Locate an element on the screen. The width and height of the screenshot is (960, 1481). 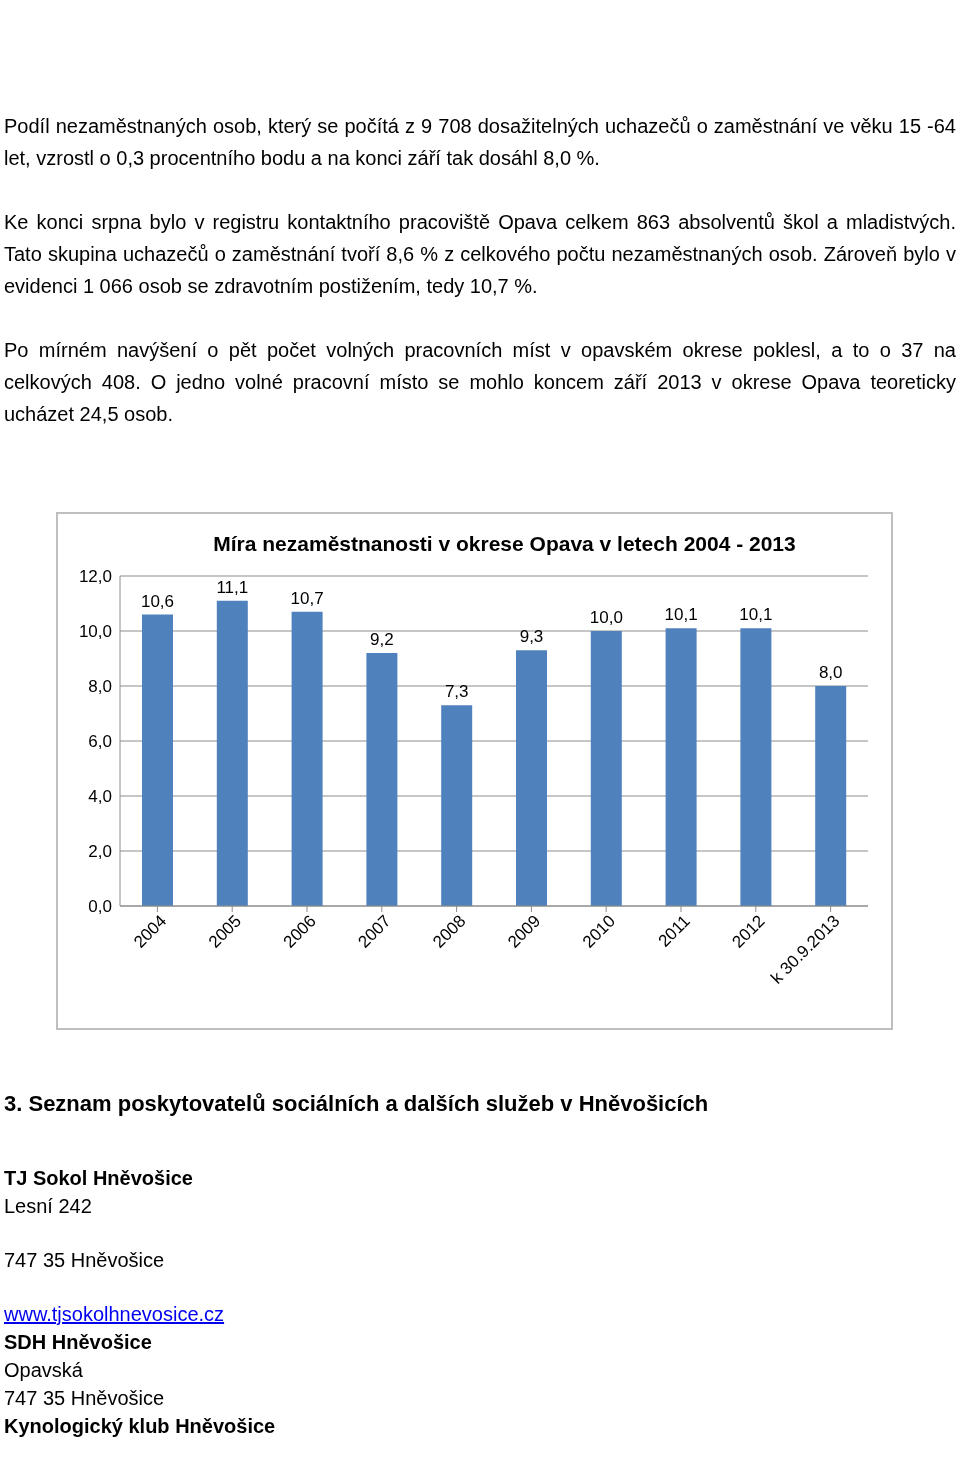
data-label: 9,3 is located at coordinates (531, 637).